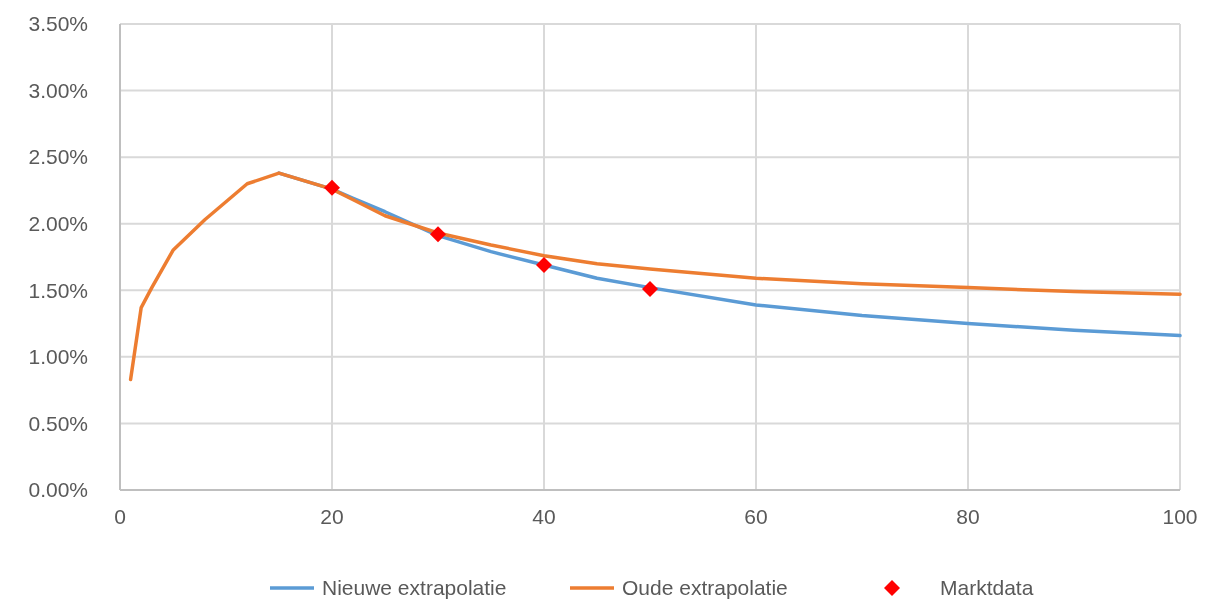  Describe the element at coordinates (332, 516) in the screenshot. I see `x-tick-label: 20` at that location.